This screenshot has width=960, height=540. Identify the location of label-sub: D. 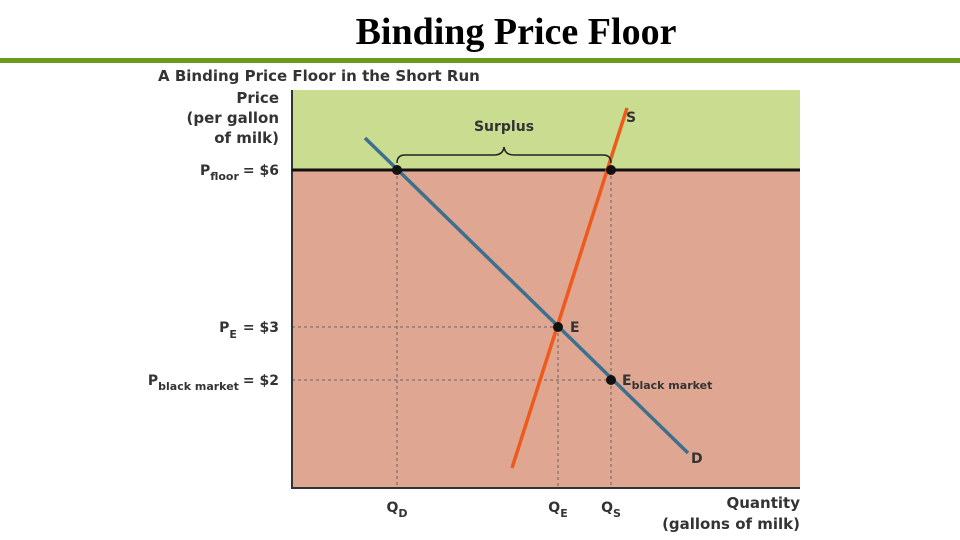
(402, 513).